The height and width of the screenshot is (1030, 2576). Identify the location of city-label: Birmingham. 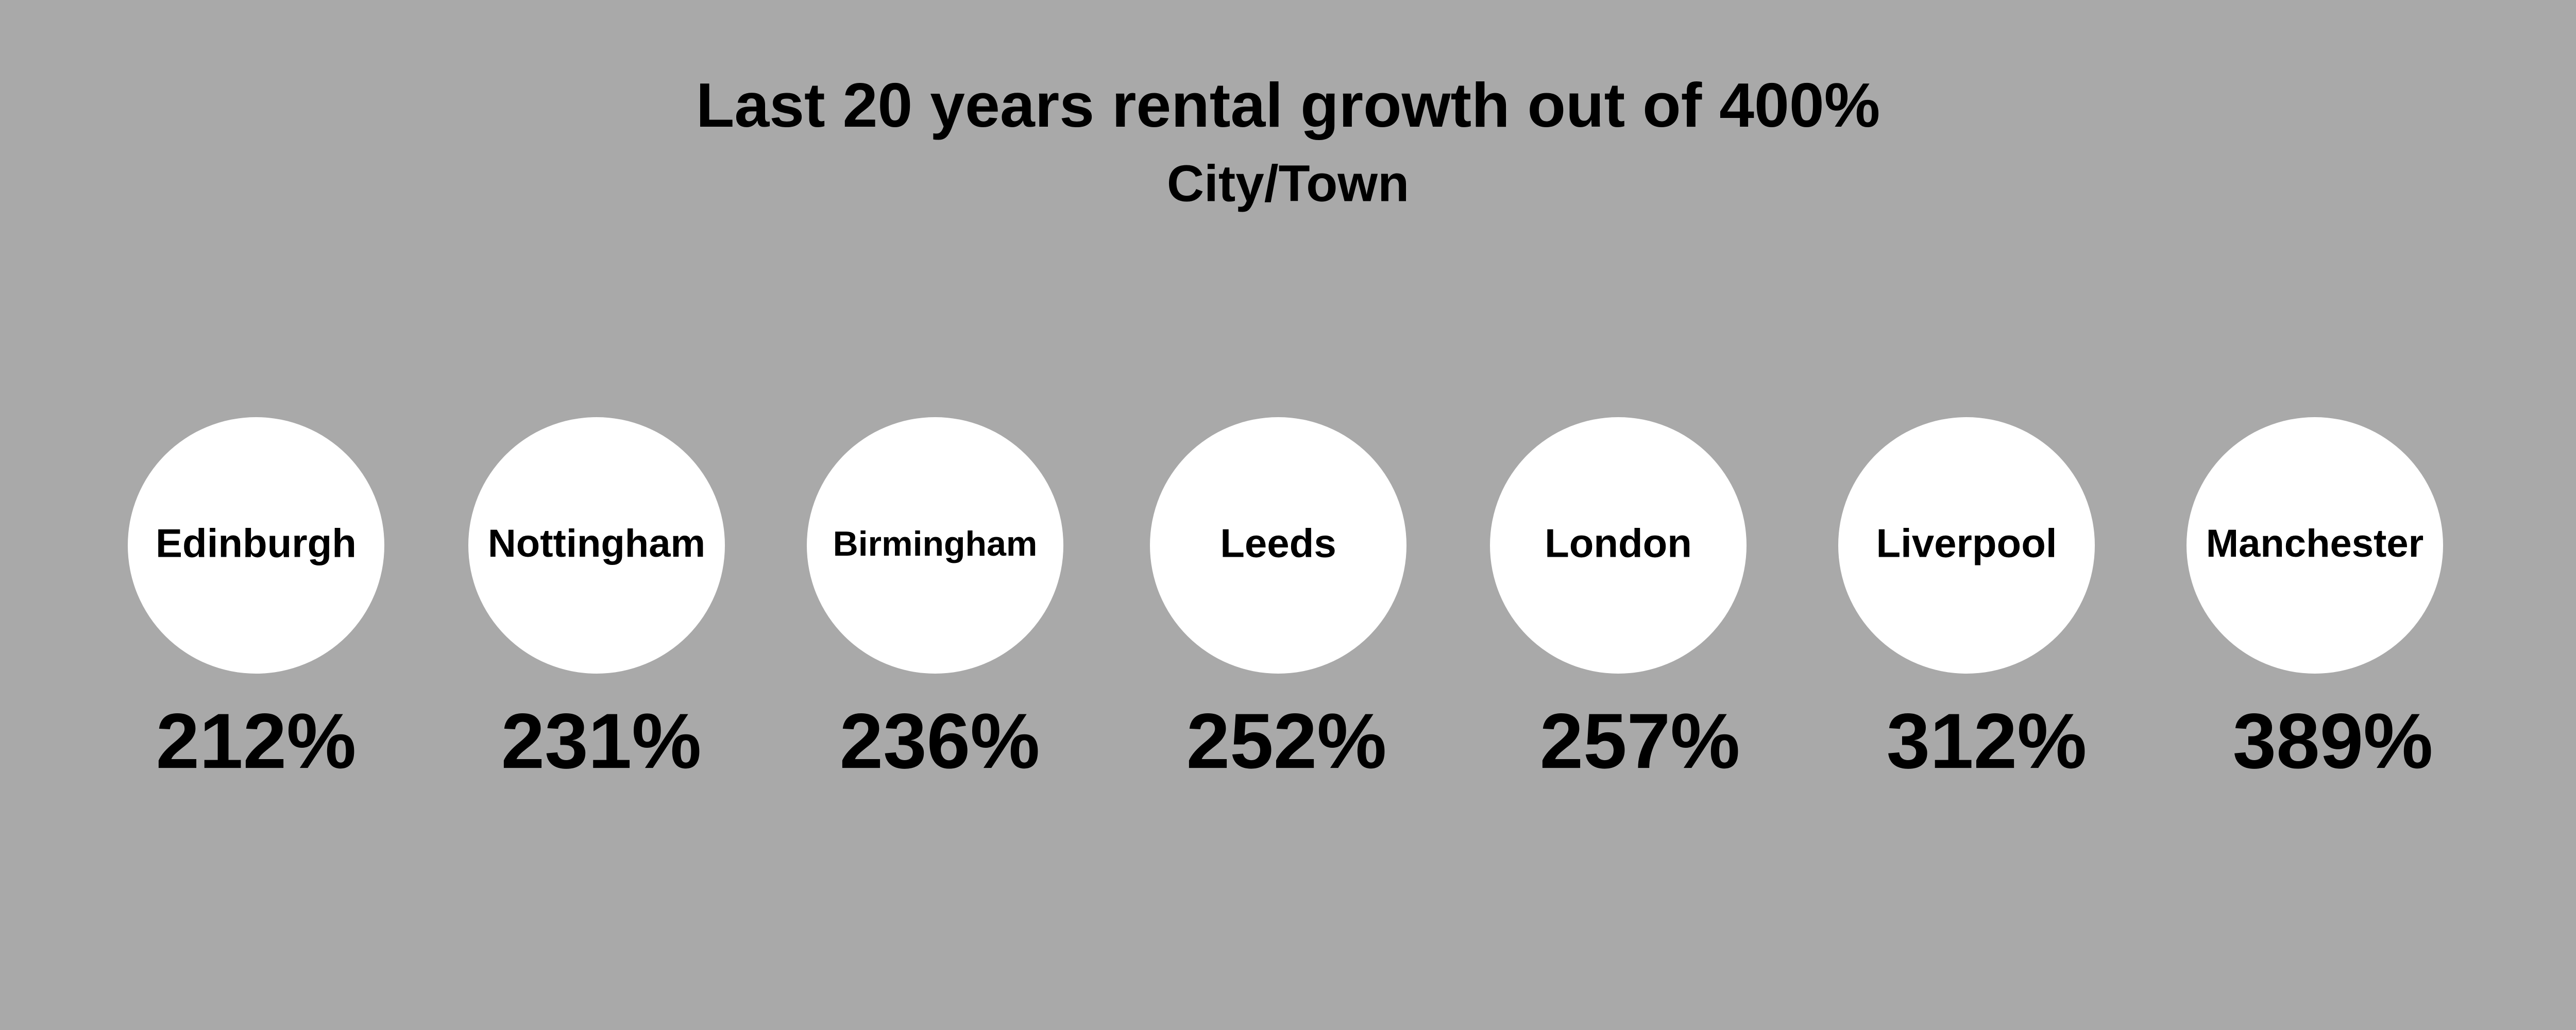
(935, 544).